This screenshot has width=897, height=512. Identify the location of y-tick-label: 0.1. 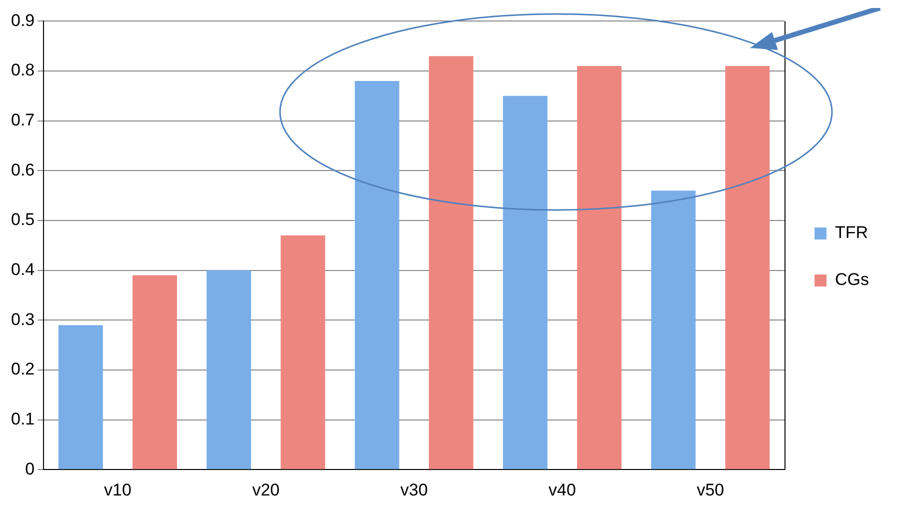
(22, 418).